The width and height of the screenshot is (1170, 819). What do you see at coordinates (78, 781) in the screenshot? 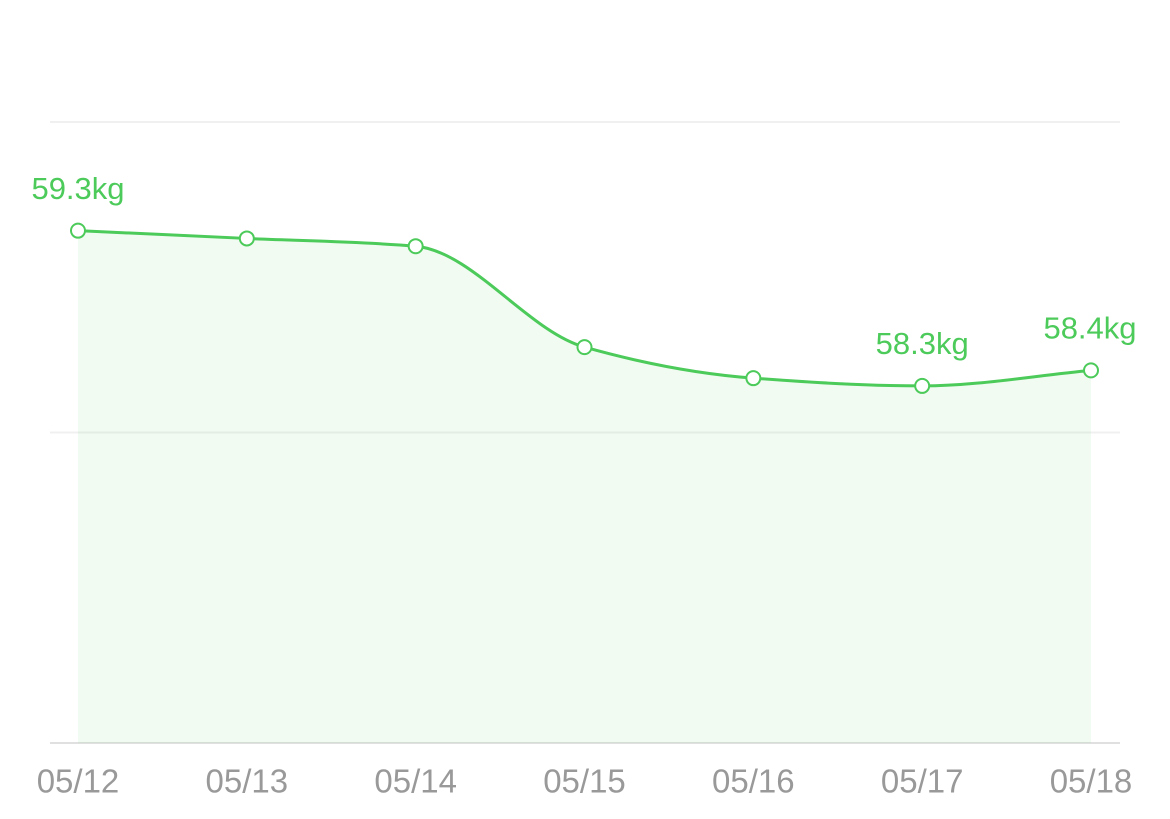
I see `x-tick-label: 05/12` at bounding box center [78, 781].